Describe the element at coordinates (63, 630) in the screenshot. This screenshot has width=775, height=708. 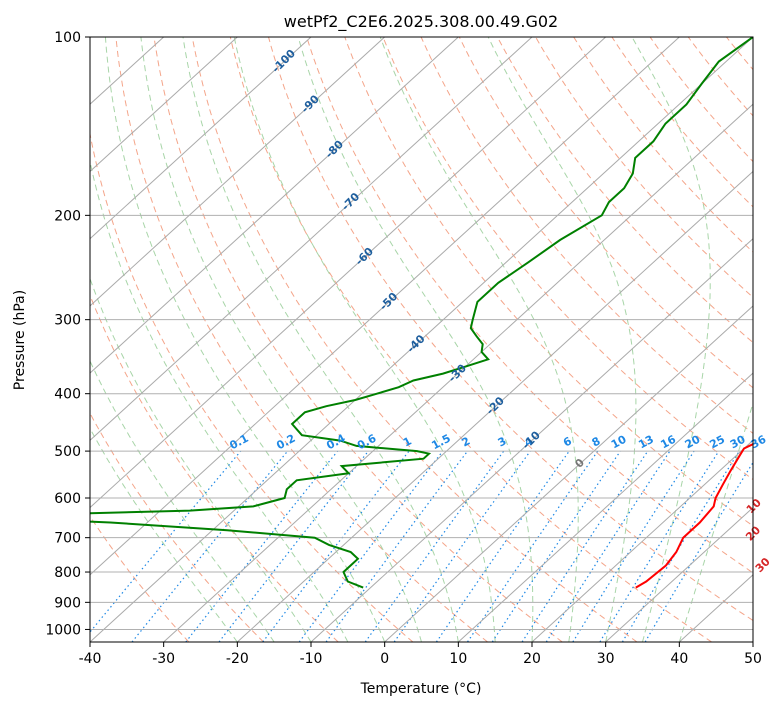
I see `y-tick-label: 1000` at that location.